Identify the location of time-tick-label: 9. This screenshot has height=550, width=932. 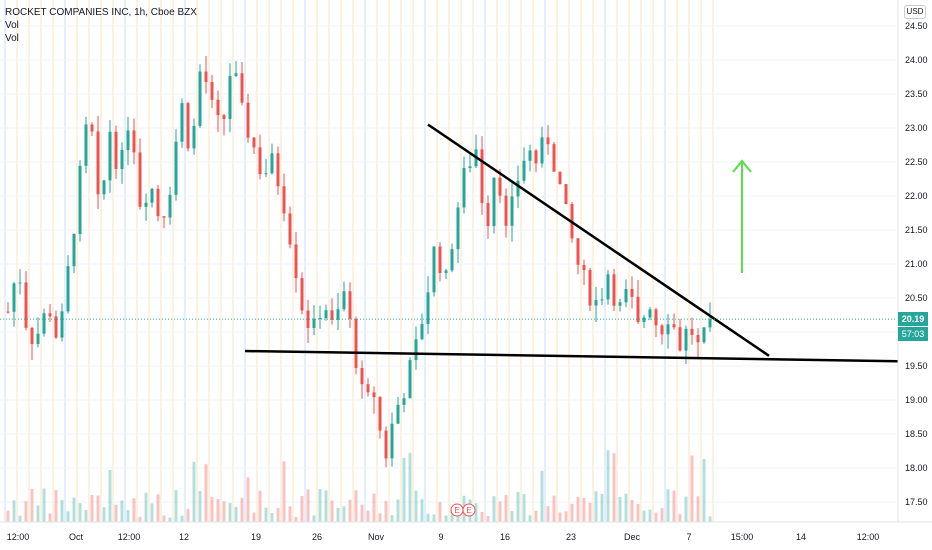
(440, 537).